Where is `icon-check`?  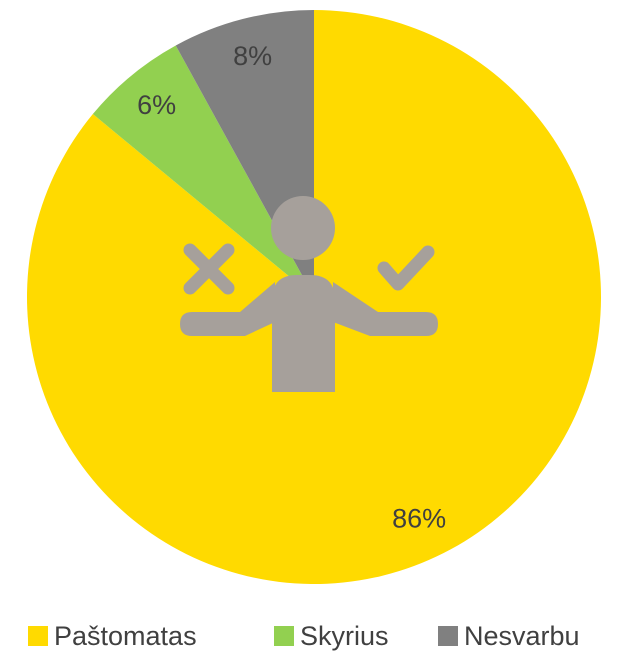
icon-check is located at coordinates (406, 268).